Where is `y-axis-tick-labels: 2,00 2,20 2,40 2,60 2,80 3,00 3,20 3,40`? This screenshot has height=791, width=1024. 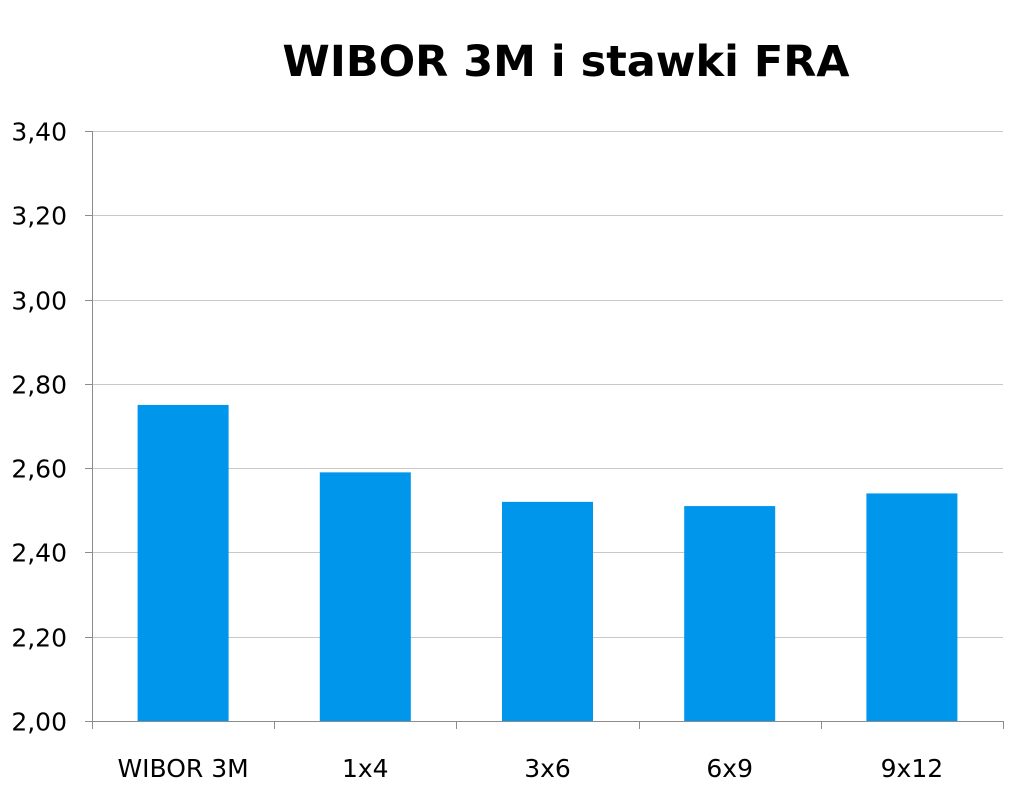 y-axis-tick-labels: 2,00 2,20 2,40 2,60 2,80 3,00 3,20 3,40 is located at coordinates (39, 427).